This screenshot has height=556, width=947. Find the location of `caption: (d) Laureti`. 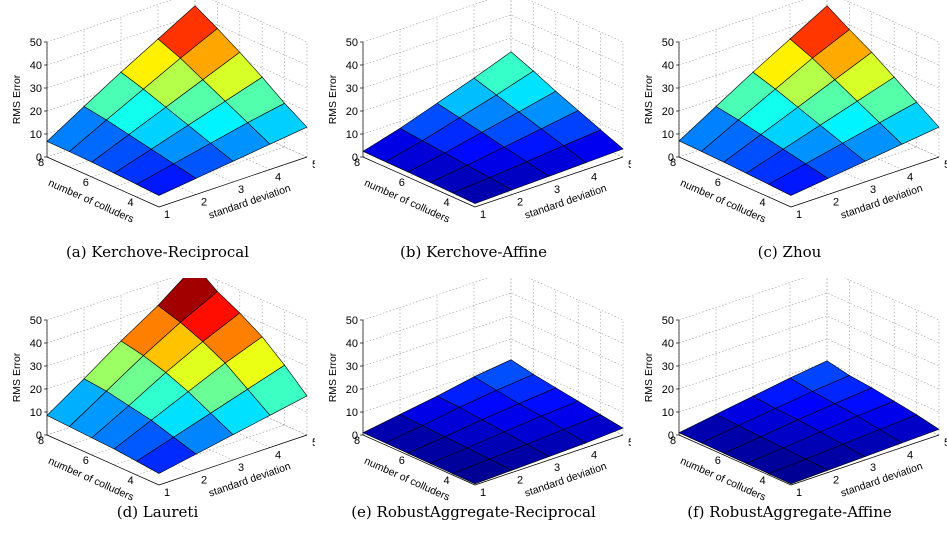

caption: (d) Laureti is located at coordinates (157, 512).